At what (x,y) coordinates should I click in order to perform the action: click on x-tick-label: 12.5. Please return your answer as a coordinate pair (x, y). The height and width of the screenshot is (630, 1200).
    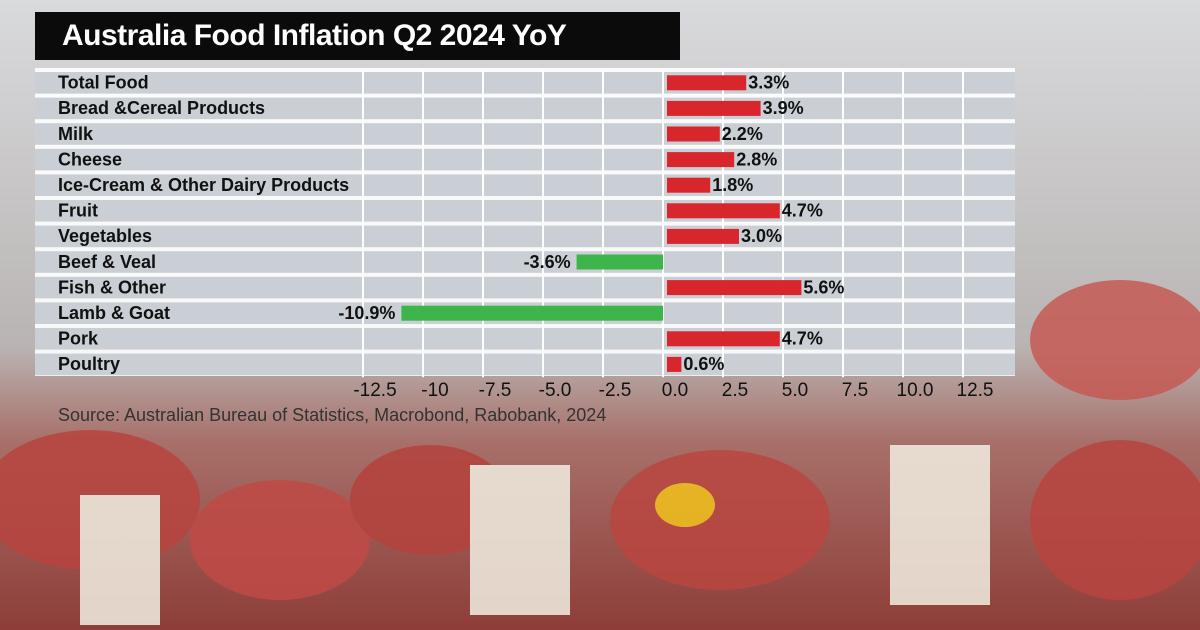
    Looking at the image, I should click on (975, 390).